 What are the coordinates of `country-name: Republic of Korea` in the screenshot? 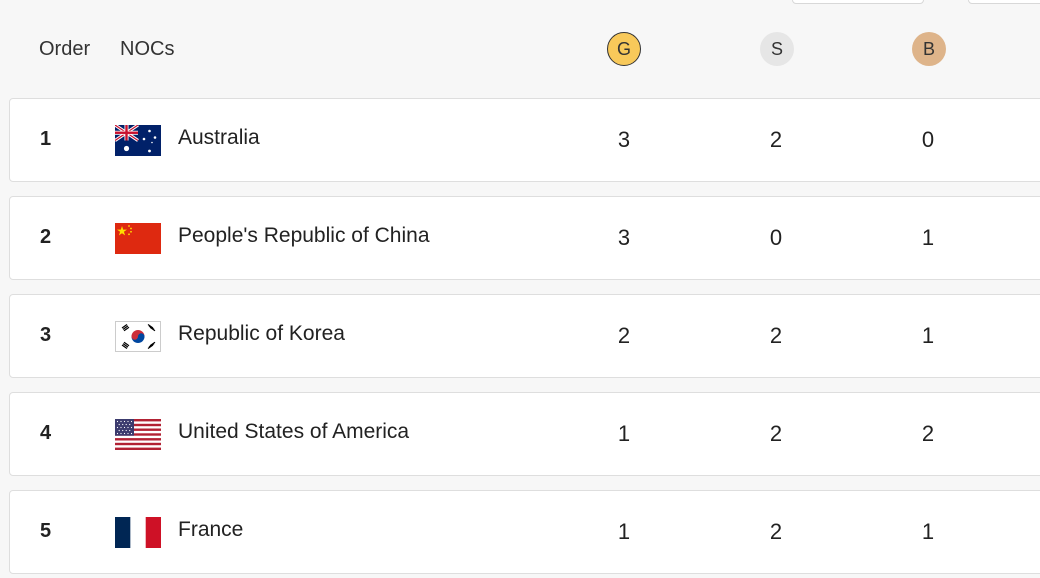 It's located at (261, 333).